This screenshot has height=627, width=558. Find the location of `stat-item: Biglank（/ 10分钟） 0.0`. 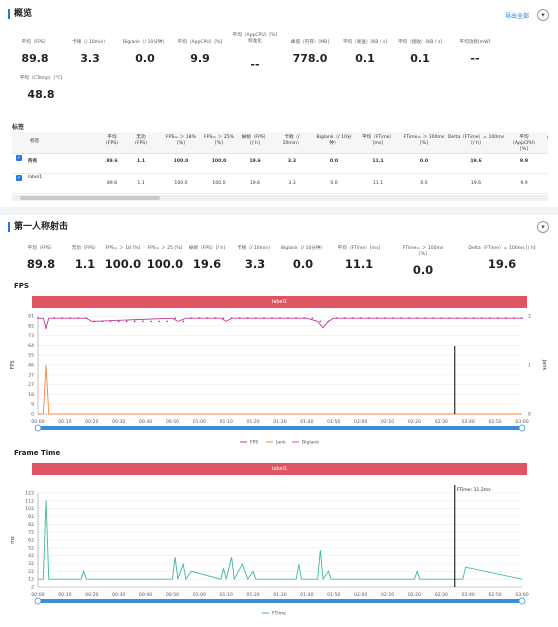

stat-item: Biglank（/ 10分钟） 0.0 is located at coordinates (145, 52).